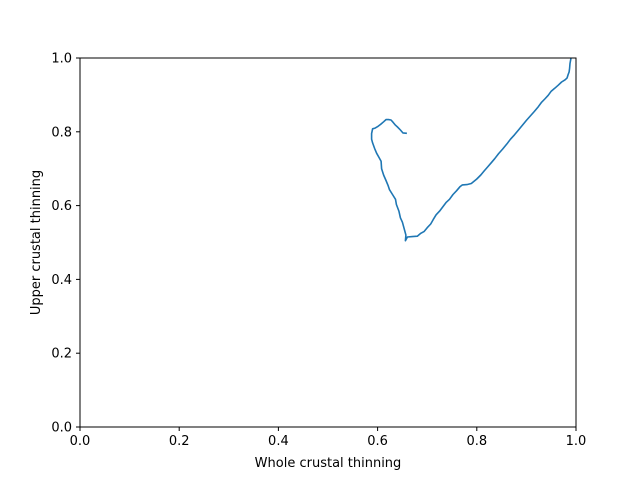 The width and height of the screenshot is (640, 480). What do you see at coordinates (65, 244) in the screenshot?
I see `y-axis-ticks: 0.0 0.2 0.4 0.6 0.8 1.0` at bounding box center [65, 244].